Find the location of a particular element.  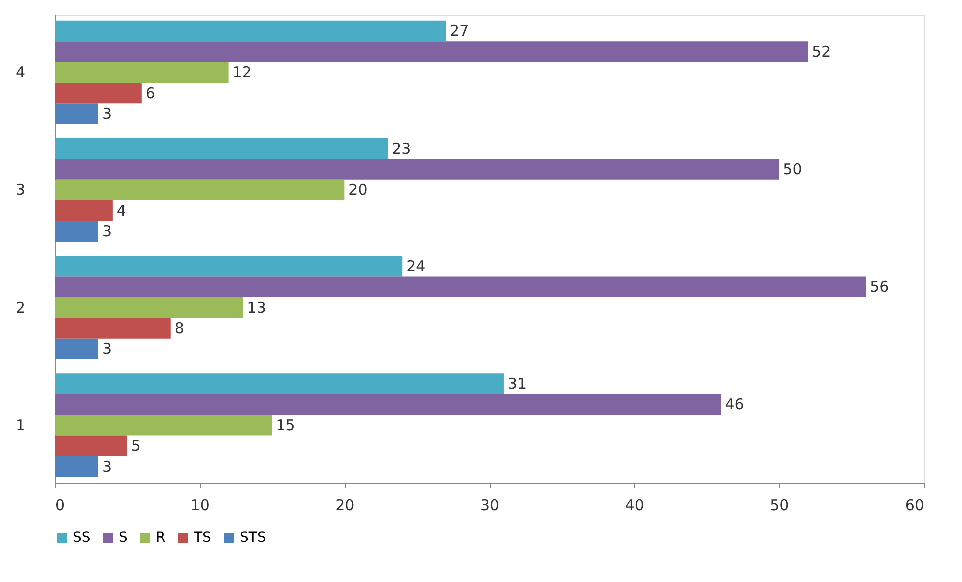

x-tick-label: 40 is located at coordinates (634, 505).